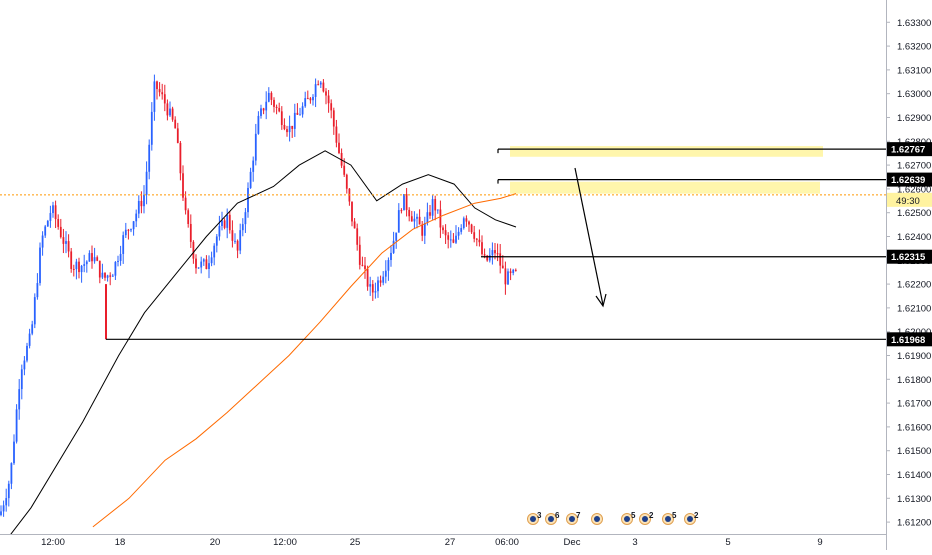 The height and width of the screenshot is (555, 932). What do you see at coordinates (914, 47) in the screenshot?
I see `price-tick-label: 1.63200` at bounding box center [914, 47].